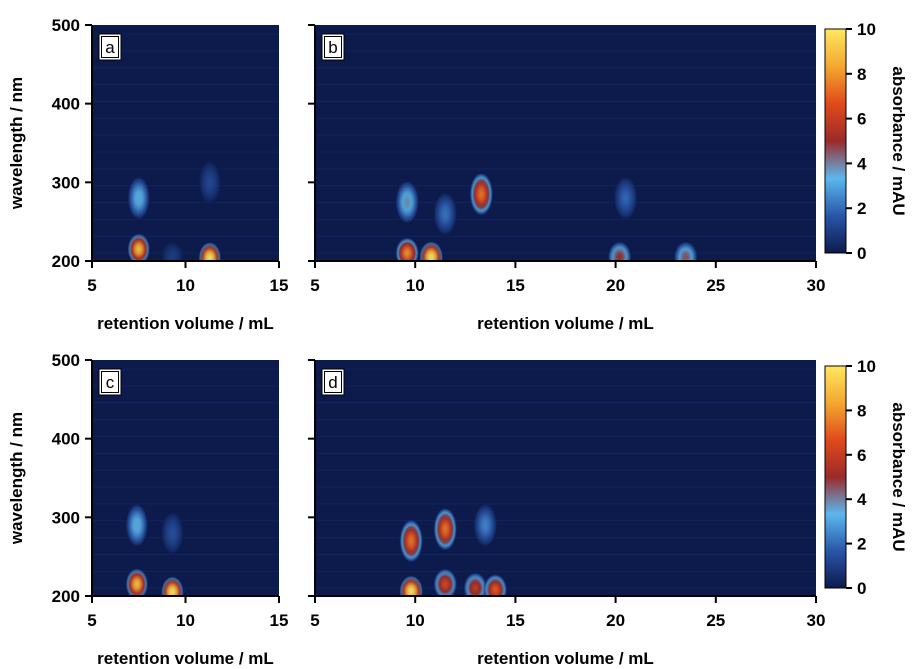 The width and height of the screenshot is (912, 669). What do you see at coordinates (185, 143) in the screenshot?
I see `heatmap-background` at bounding box center [185, 143].